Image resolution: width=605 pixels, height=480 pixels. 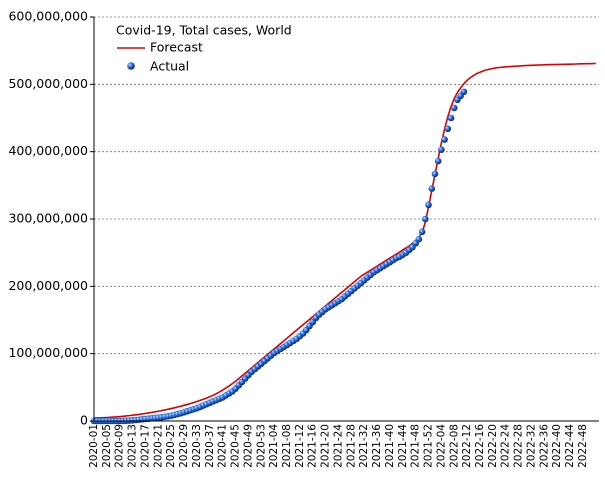 I want to click on x-tick-label: 2021-44, so click(x=403, y=446).